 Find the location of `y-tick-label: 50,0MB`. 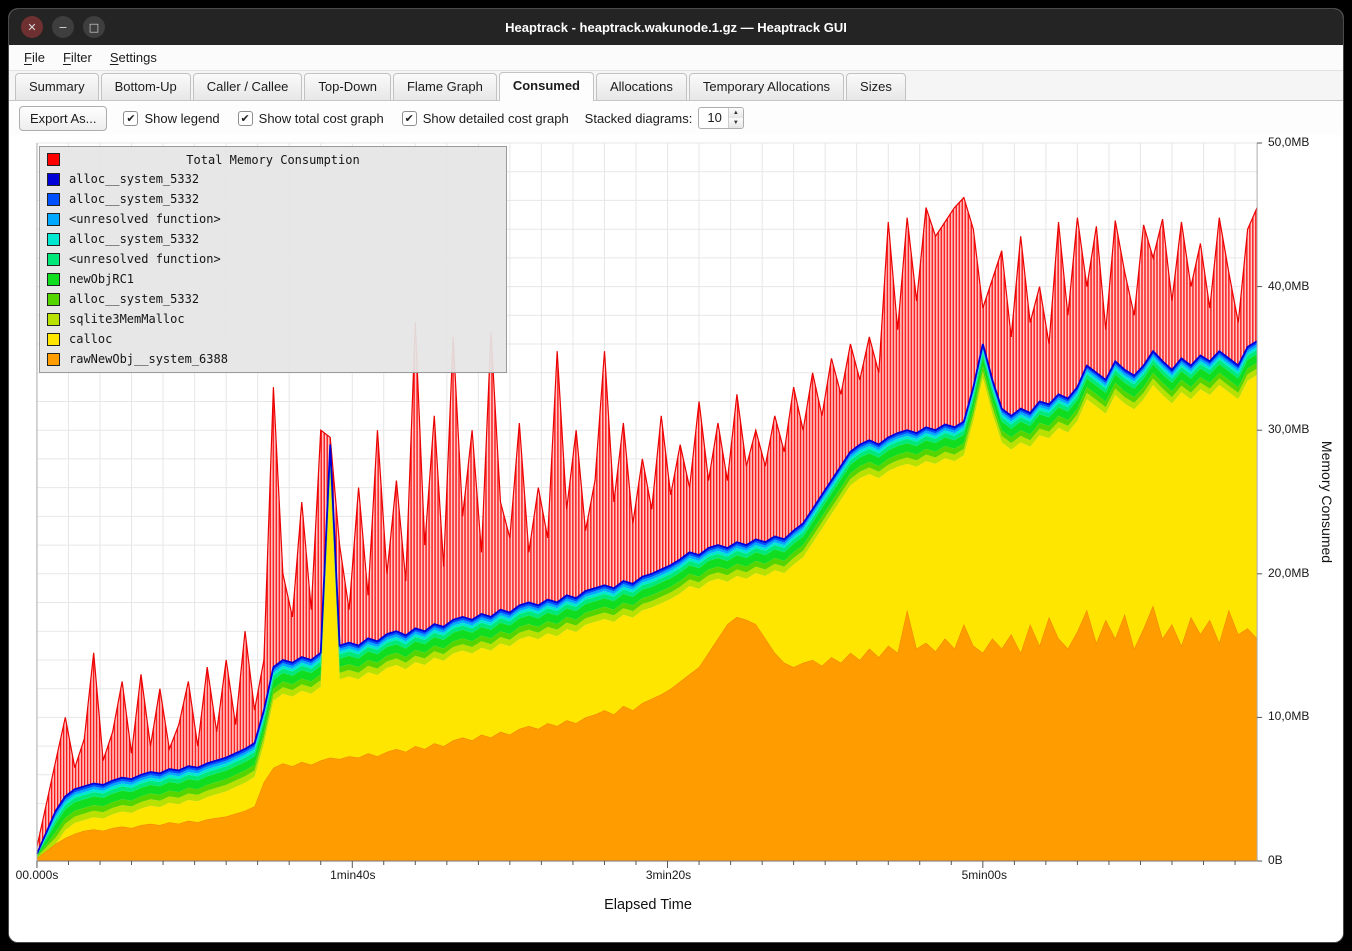

y-tick-label: 50,0MB is located at coordinates (1289, 142).